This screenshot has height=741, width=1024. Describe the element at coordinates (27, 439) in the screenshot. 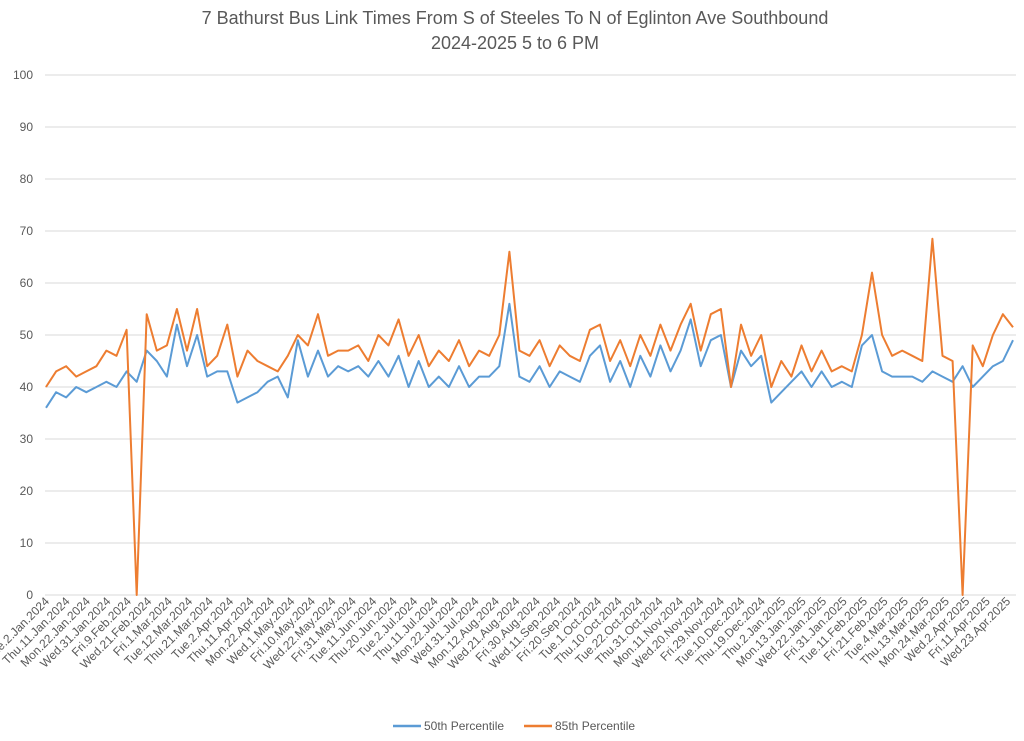

I see `y-tick-label: 30` at that location.